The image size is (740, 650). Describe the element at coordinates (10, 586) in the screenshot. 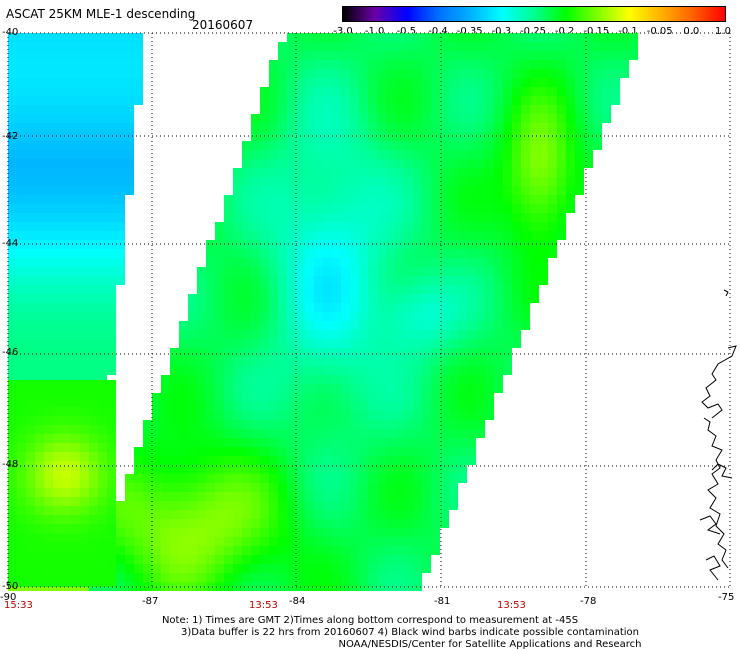

I see `lat-label-50: -50` at that location.